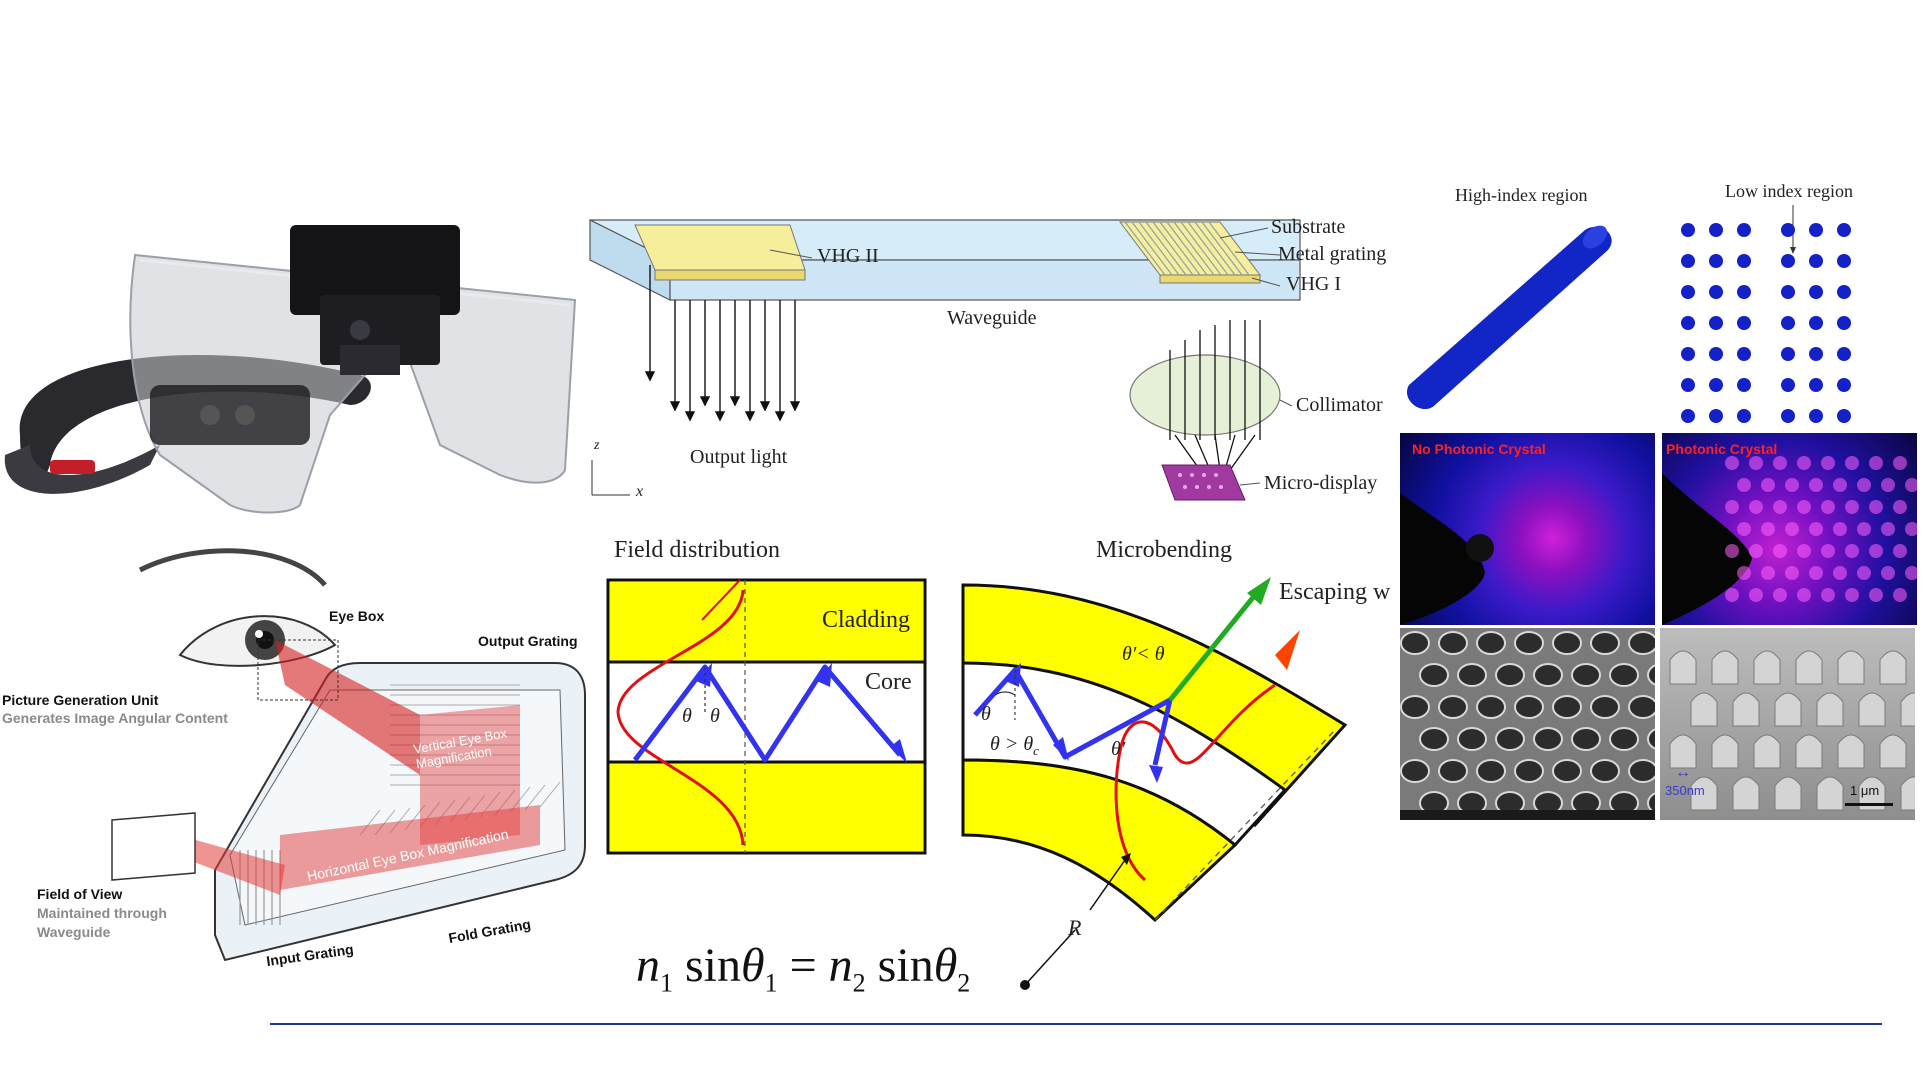 This screenshot has height=1080, width=1921. What do you see at coordinates (687, 716) in the screenshot?
I see `label-theta-left: θ` at bounding box center [687, 716].